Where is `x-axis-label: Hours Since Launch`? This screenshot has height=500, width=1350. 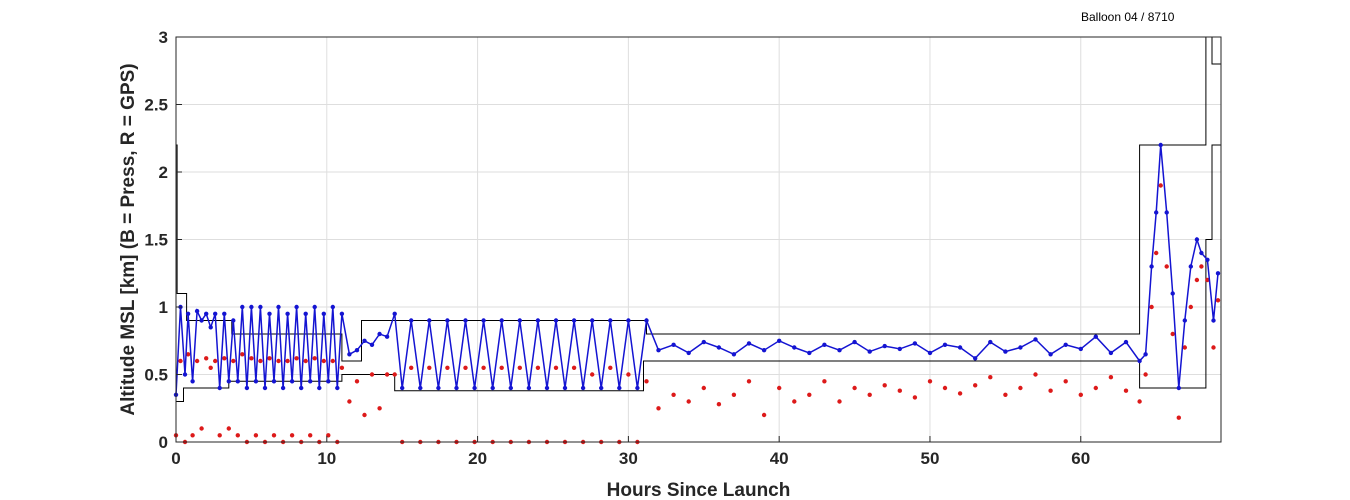 x-axis-label: Hours Since Launch is located at coordinates (699, 490).